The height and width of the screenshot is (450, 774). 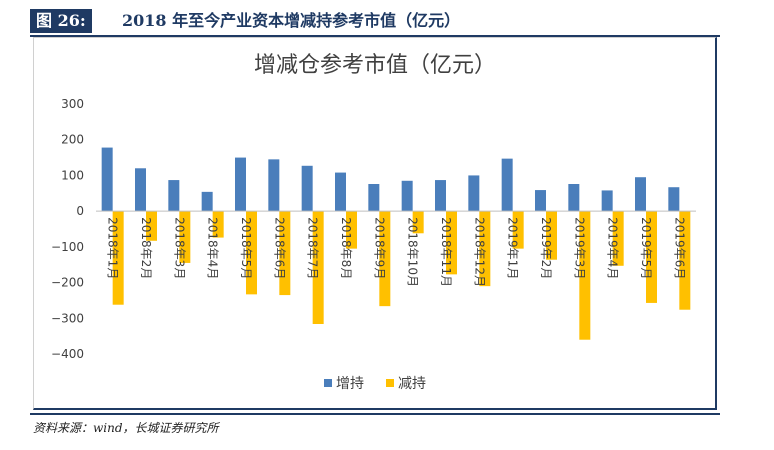 I want to click on figure-label: 图 26:, so click(x=61, y=21).